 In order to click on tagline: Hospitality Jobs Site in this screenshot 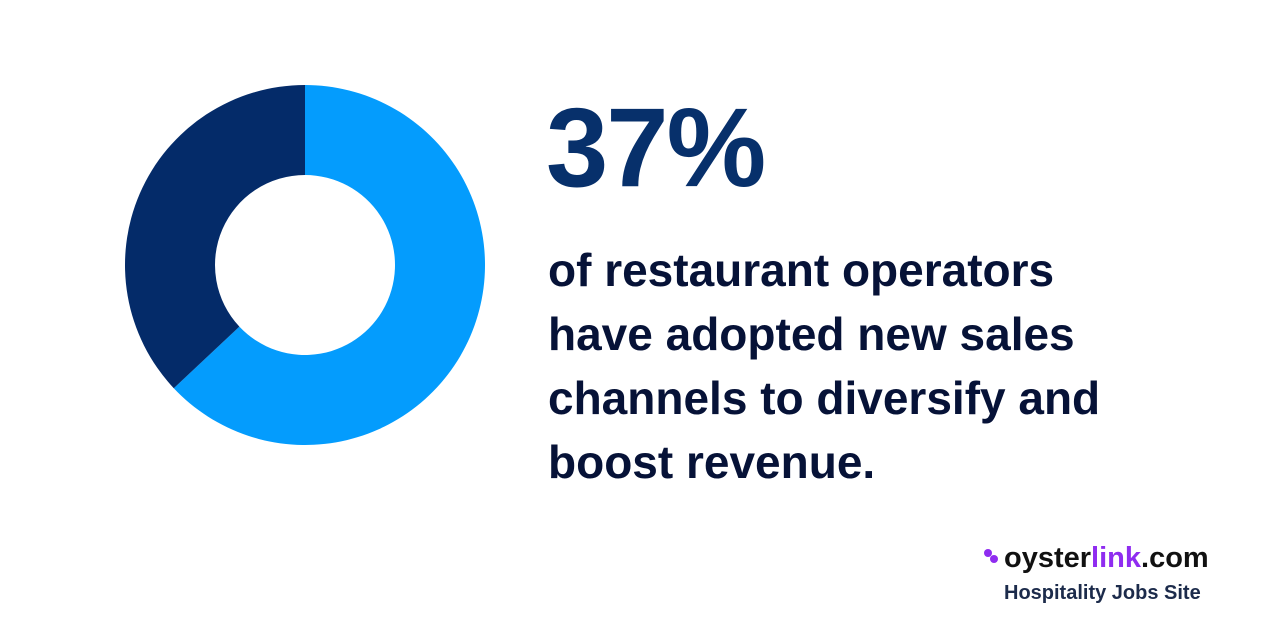, I will do `click(1102, 593)`.